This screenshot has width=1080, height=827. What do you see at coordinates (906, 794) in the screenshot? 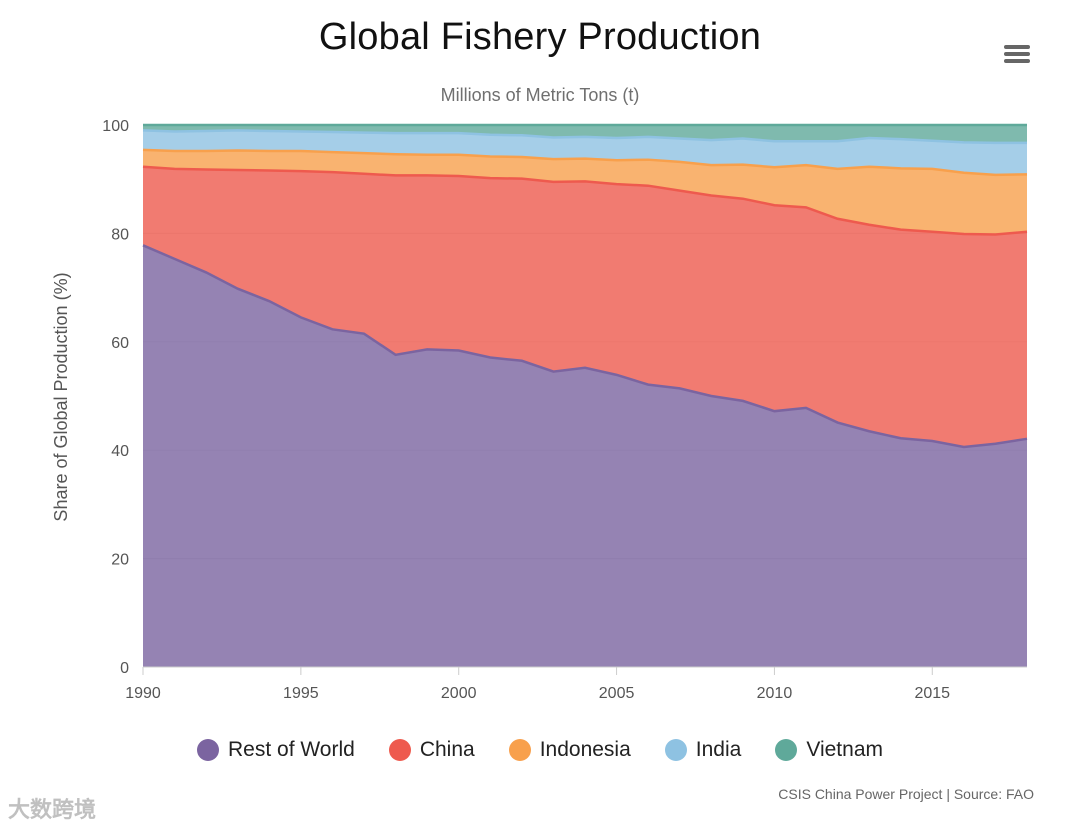
I see `credits: CSIS China Power Project | Source: FAO` at bounding box center [906, 794].